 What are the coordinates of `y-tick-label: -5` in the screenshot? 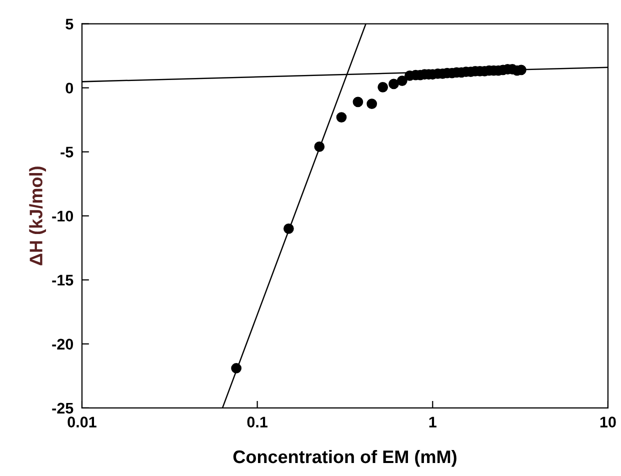 It's located at (67, 152).